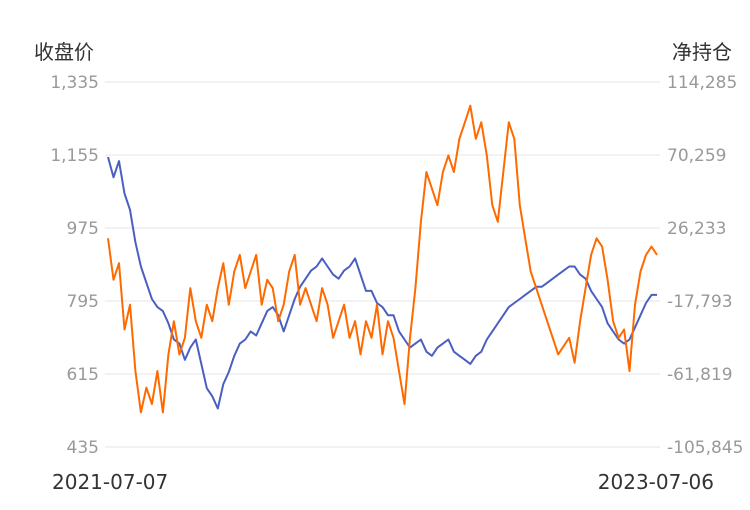  I want to click on right-tick-label: -17,793, so click(700, 302).